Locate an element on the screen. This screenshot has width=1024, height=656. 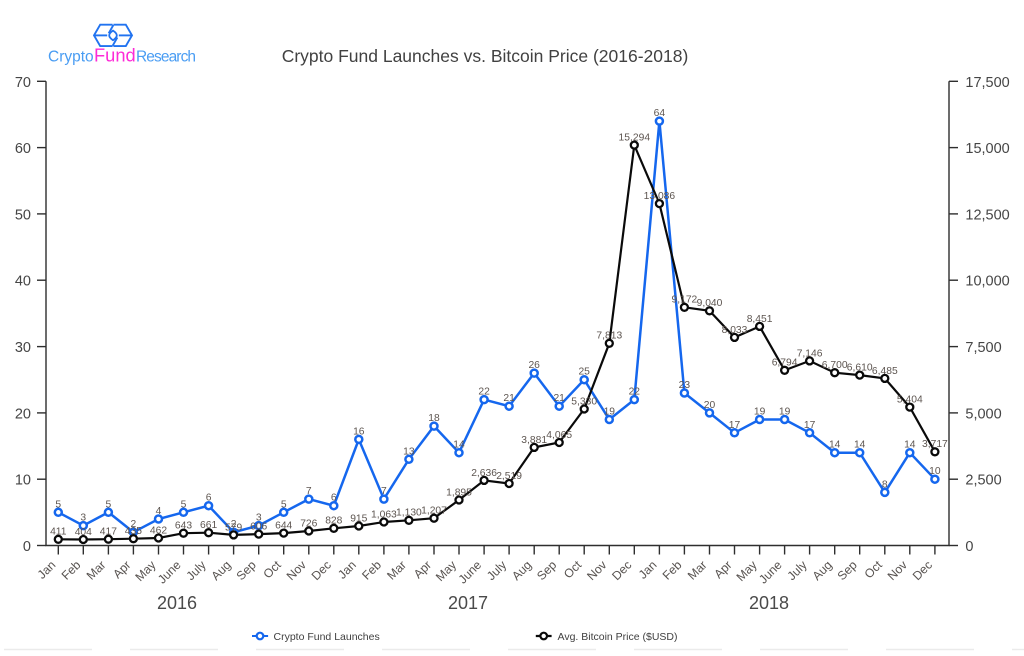
svg-text: 9,172 is located at coordinates (685, 300).